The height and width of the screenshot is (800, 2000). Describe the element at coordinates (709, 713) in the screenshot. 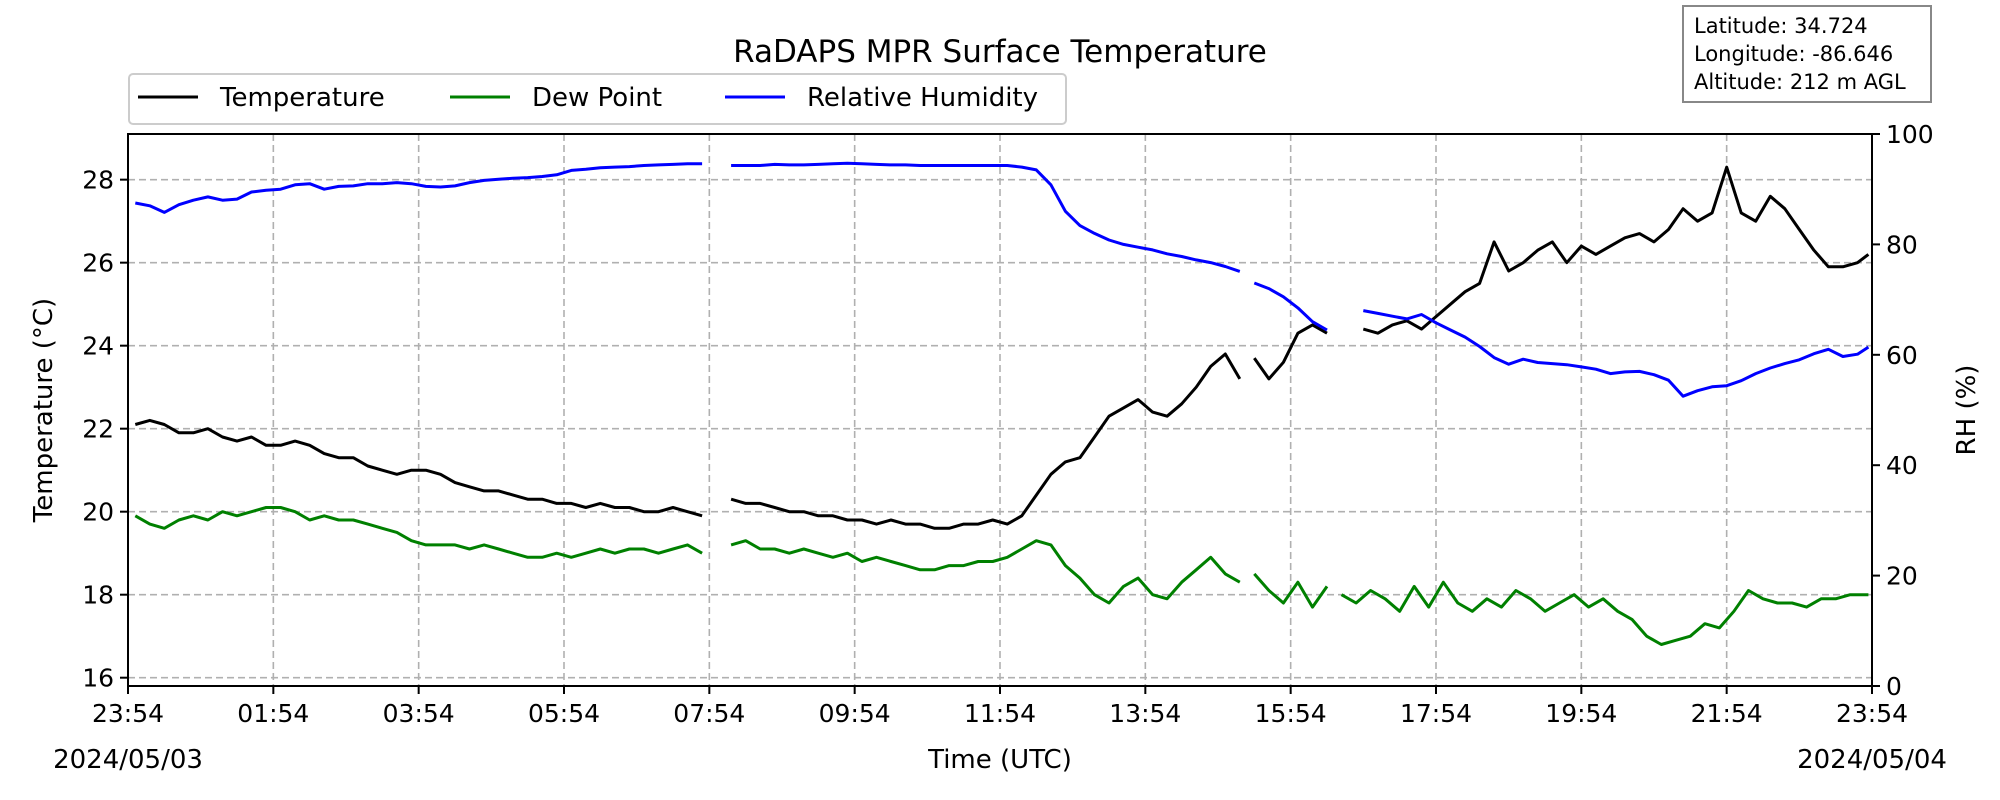

I see `x-tick-label: 07:54` at that location.